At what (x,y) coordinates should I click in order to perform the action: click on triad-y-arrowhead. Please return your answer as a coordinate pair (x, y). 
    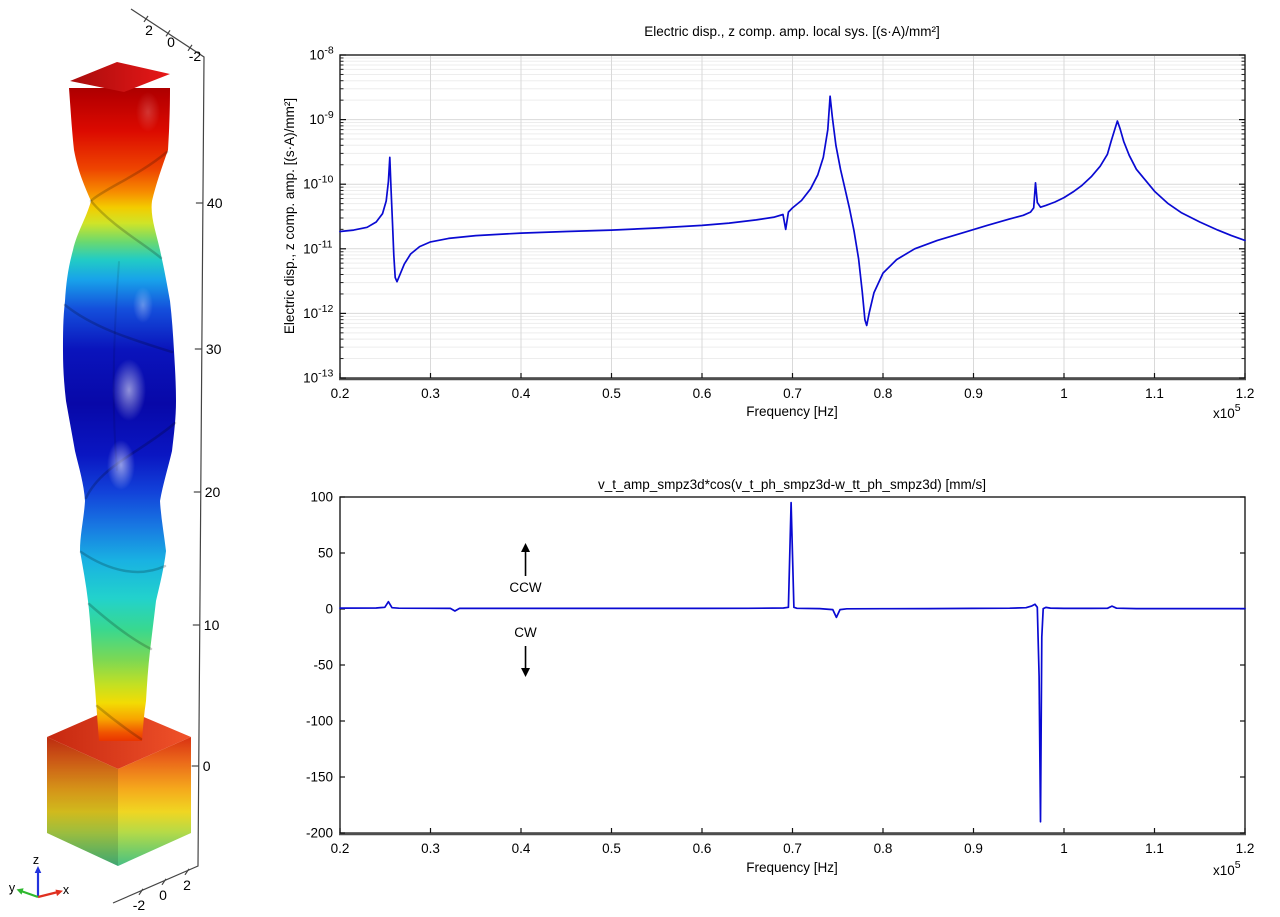
    Looking at the image, I should click on (20, 891).